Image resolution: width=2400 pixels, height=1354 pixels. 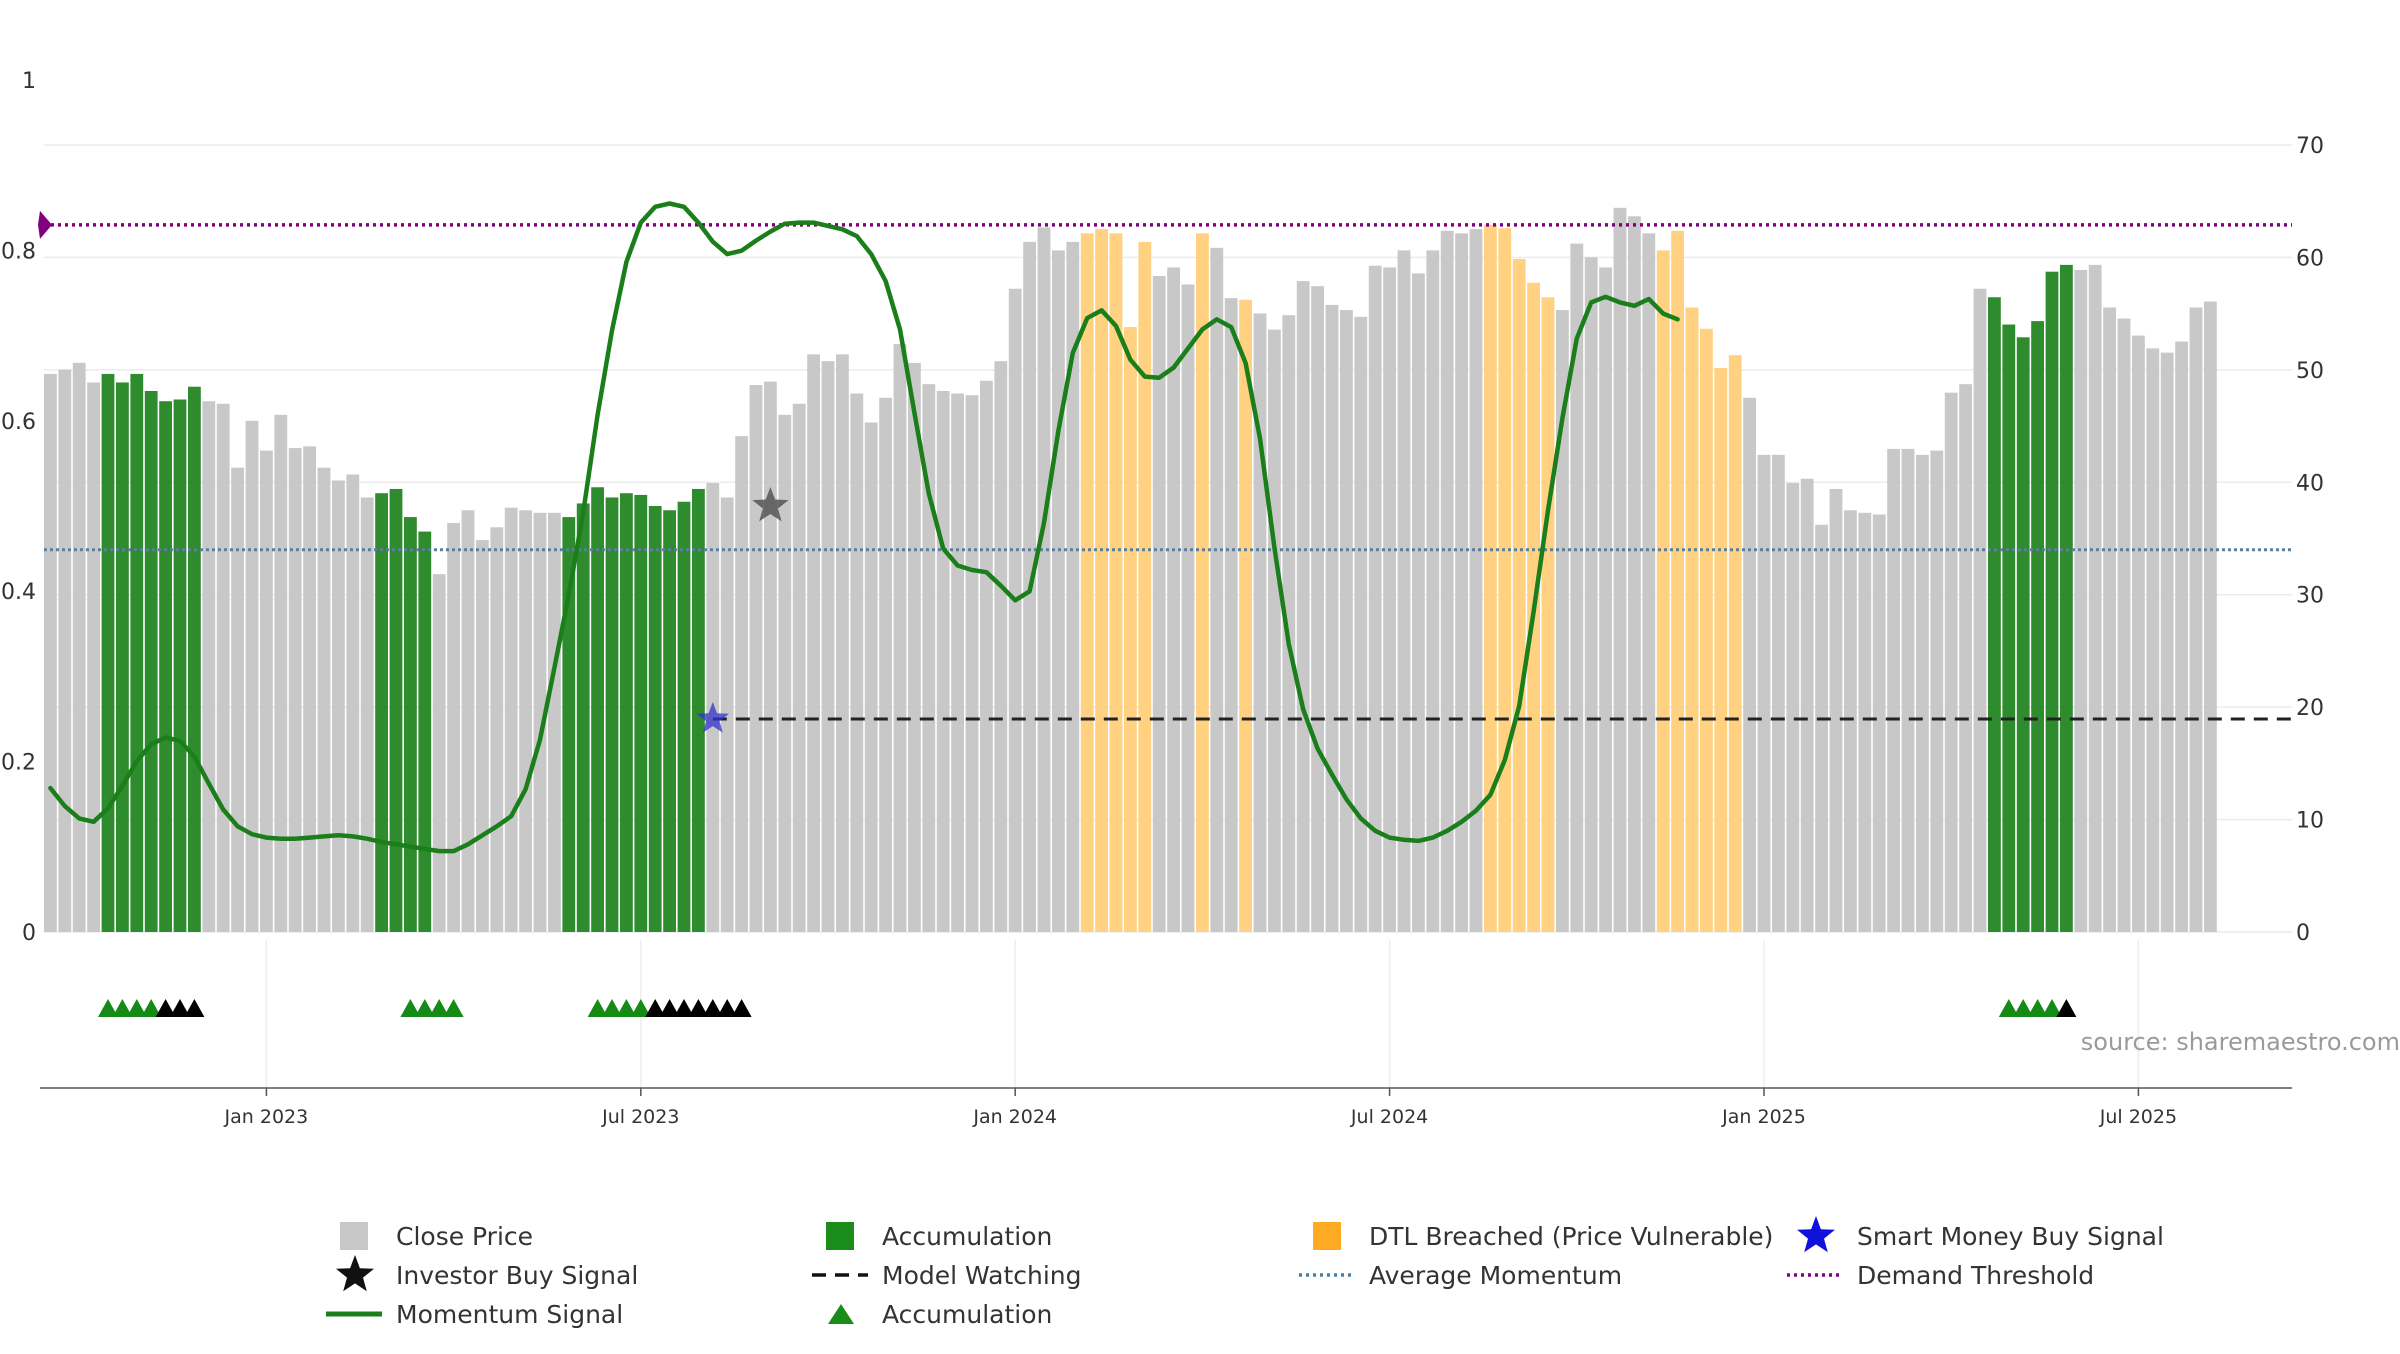 I want to click on legend-label: Momentum Signal, so click(x=509, y=1314).